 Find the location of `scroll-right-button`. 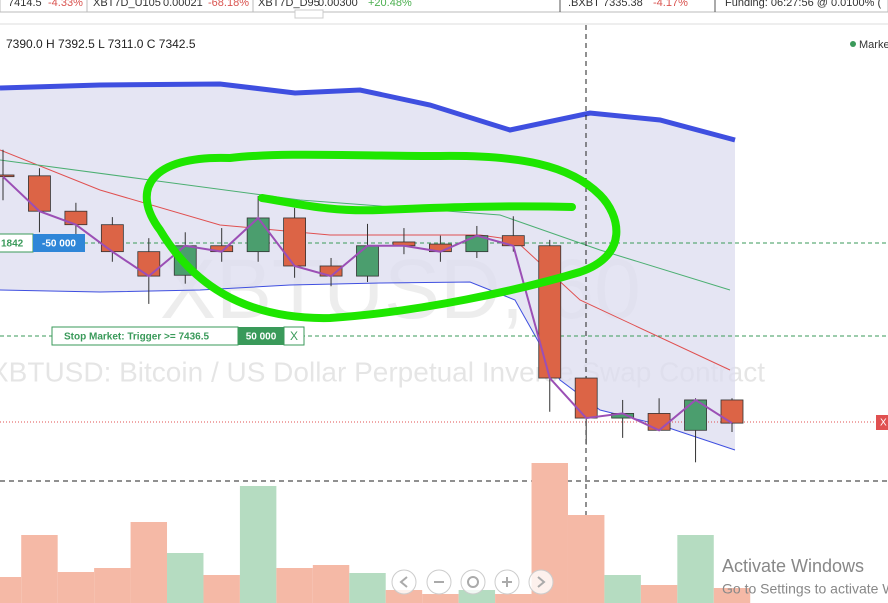

scroll-right-button is located at coordinates (541, 582).